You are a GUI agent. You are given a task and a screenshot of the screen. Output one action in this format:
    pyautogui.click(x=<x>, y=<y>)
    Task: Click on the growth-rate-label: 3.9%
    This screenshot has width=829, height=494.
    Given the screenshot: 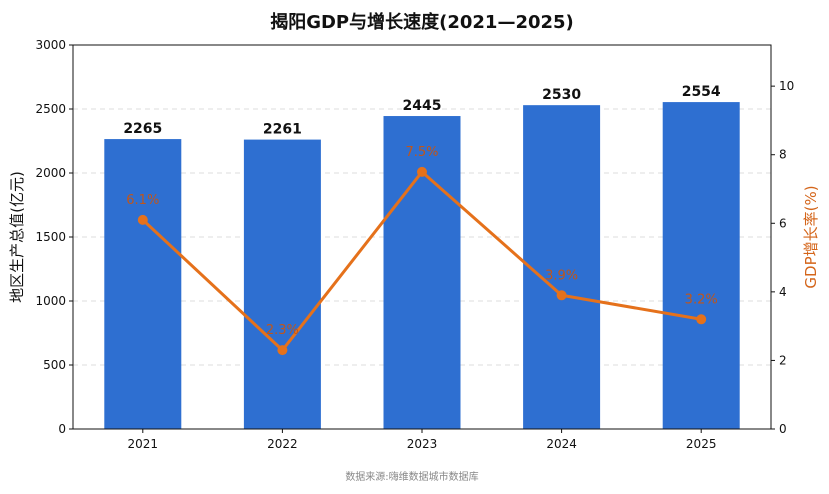 What is the action you would take?
    pyautogui.click(x=561, y=275)
    